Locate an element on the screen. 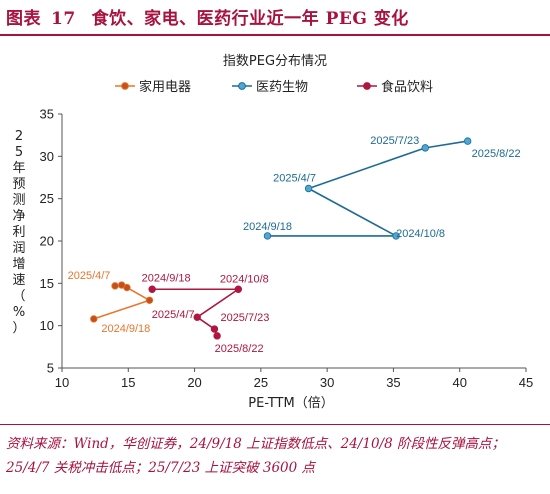 Image resolution: width=550 pixels, height=494 pixels. y-tick-label: 35 is located at coordinates (47, 114).